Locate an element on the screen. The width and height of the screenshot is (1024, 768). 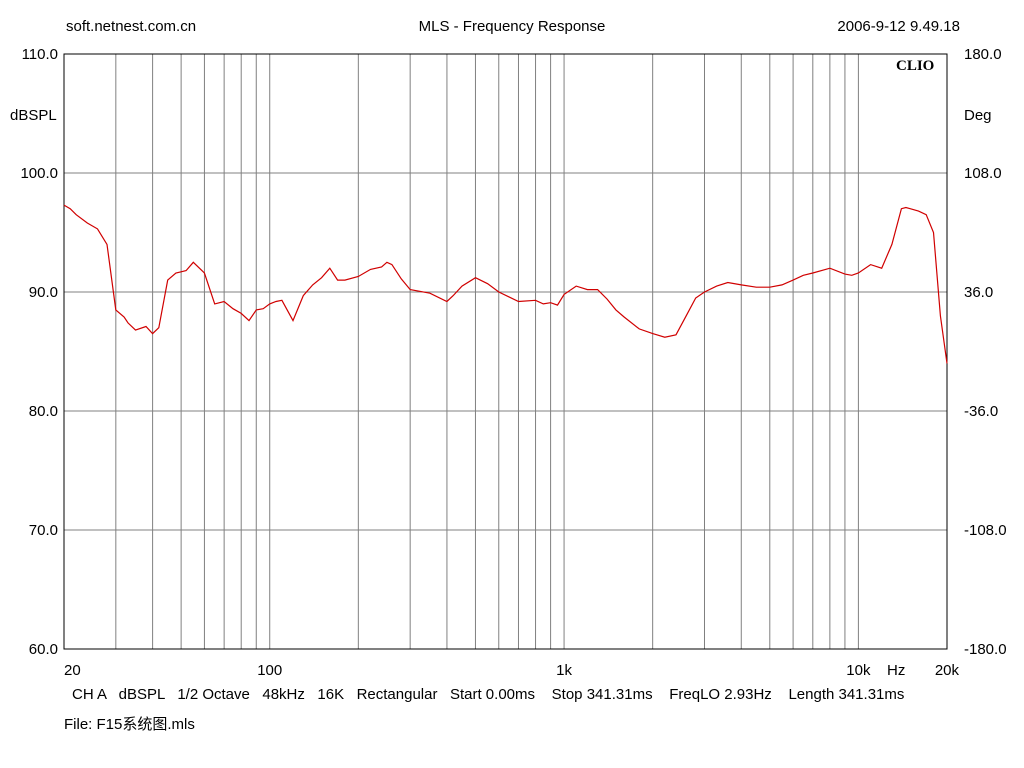
clio-logo-text: CLIO is located at coordinates (915, 66).